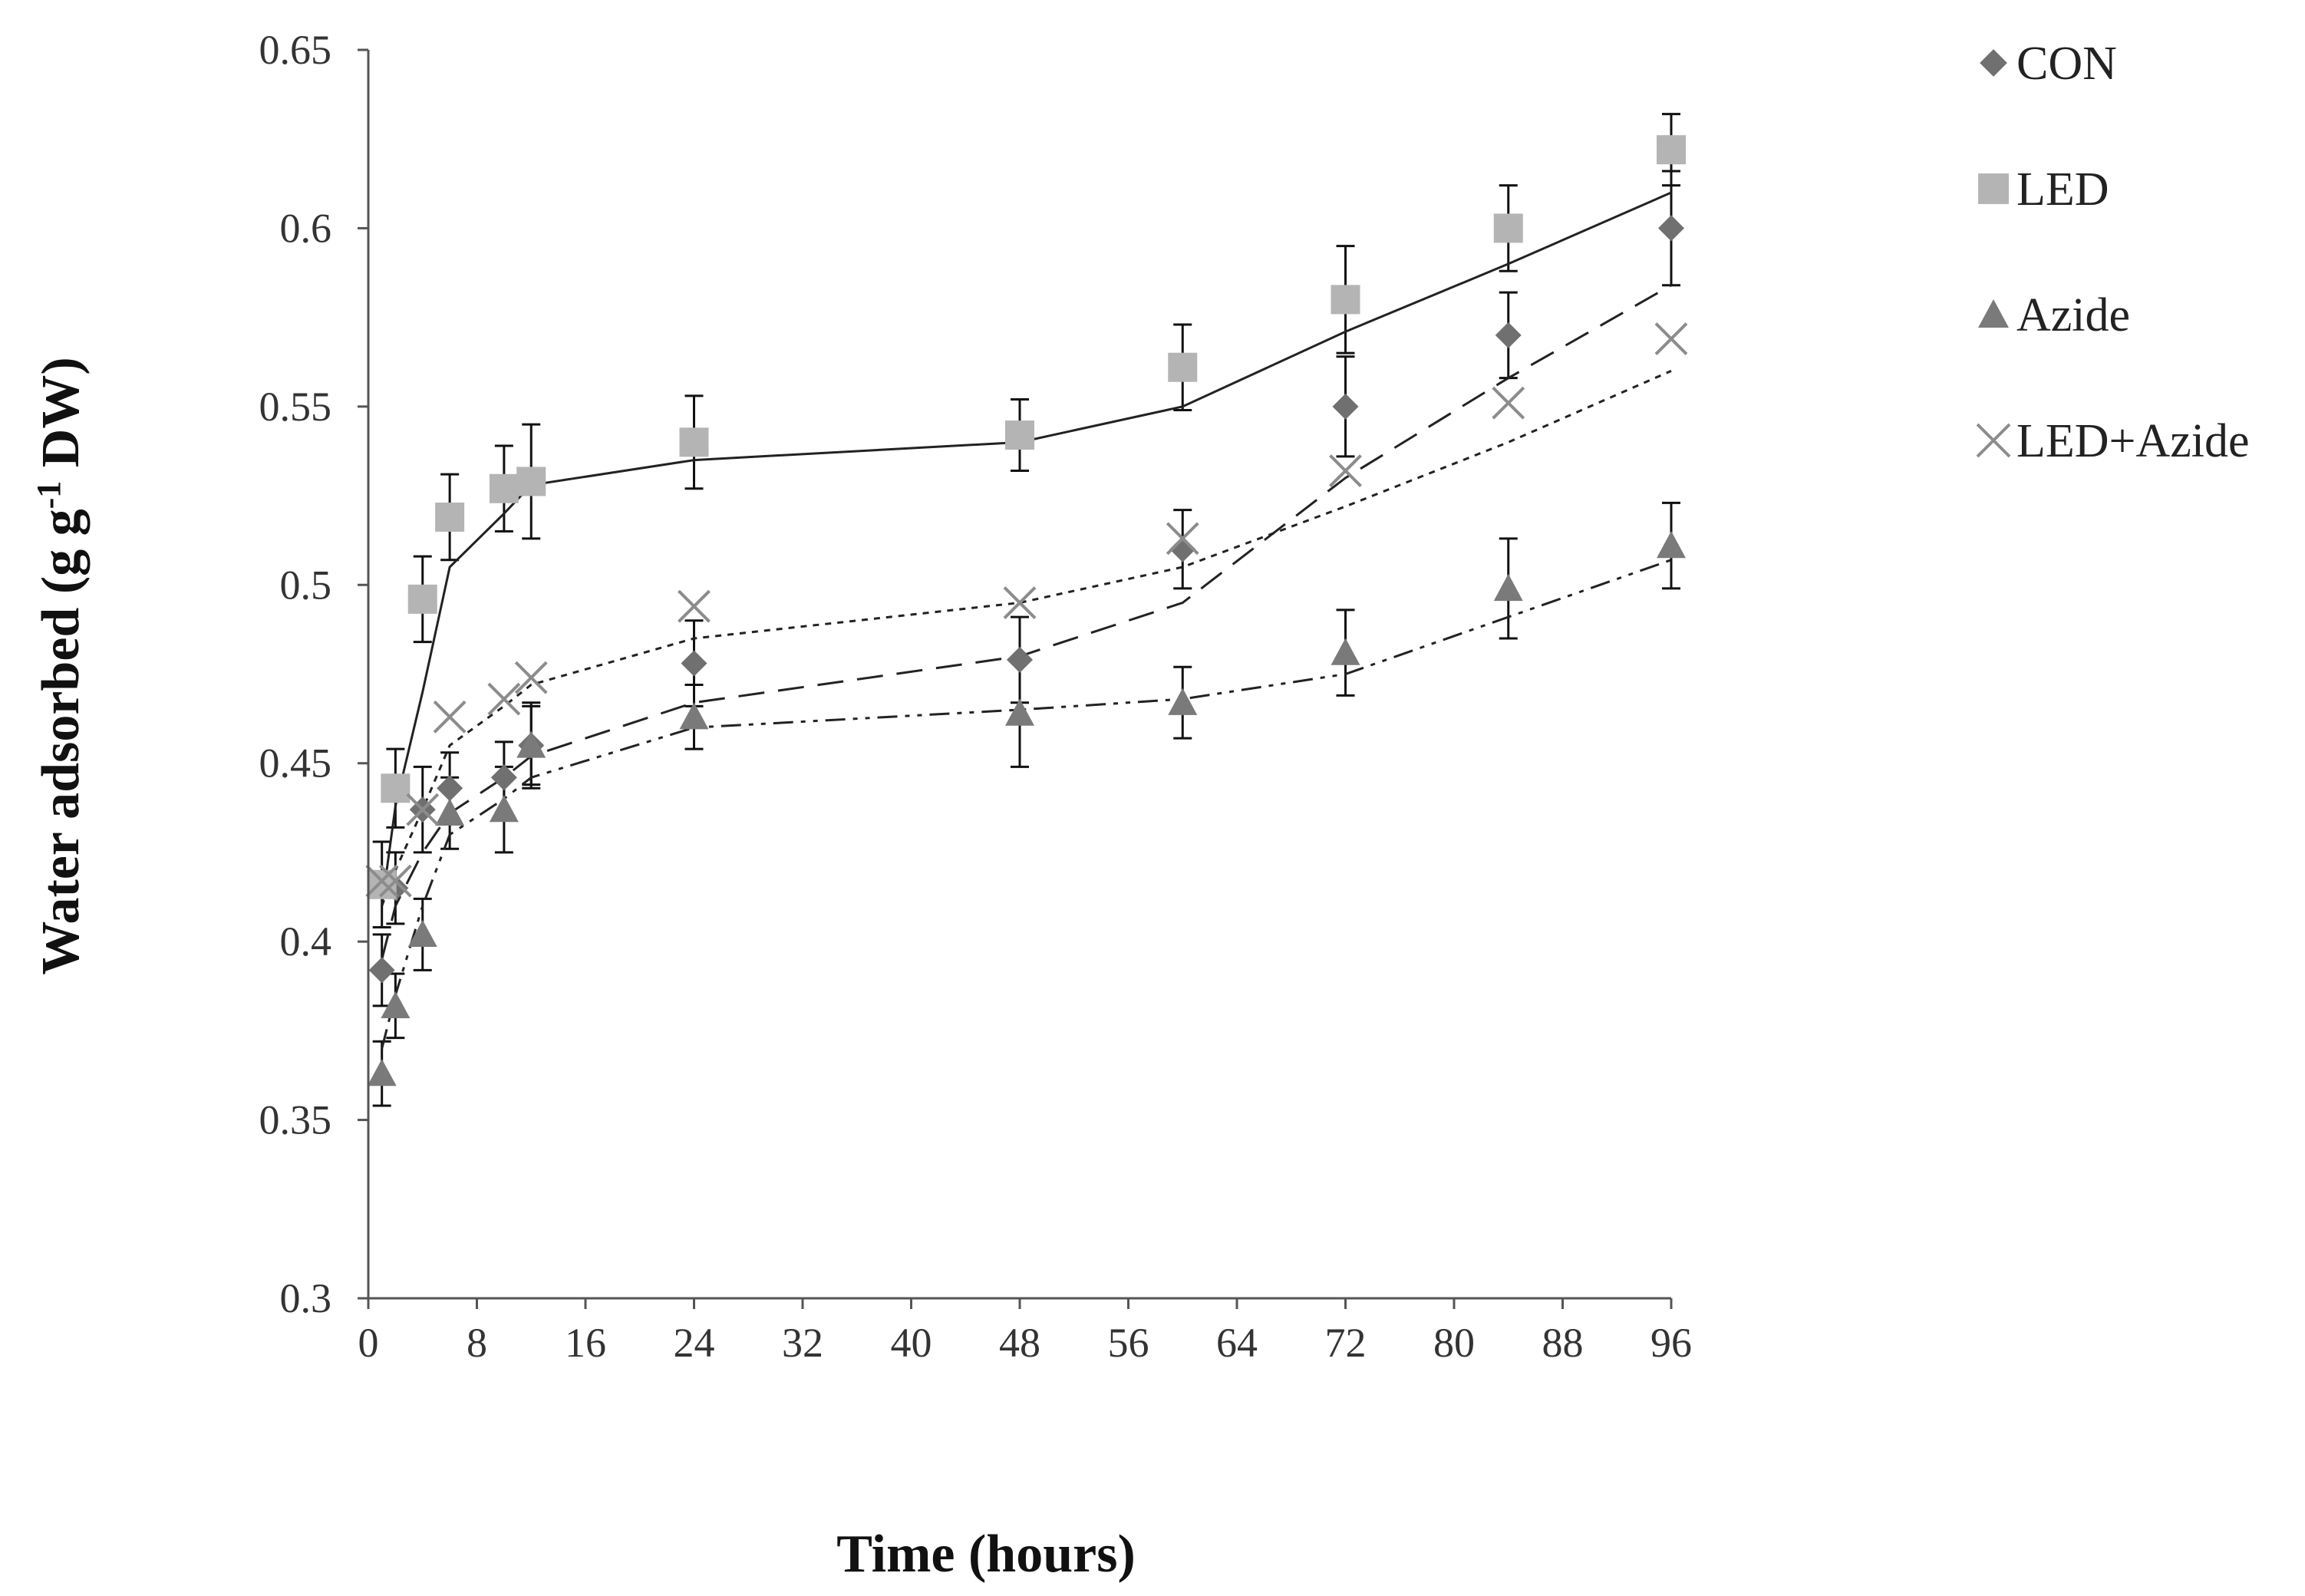 The image size is (2305, 1596). What do you see at coordinates (585, 1343) in the screenshot?
I see `x-tick-label: 16` at bounding box center [585, 1343].